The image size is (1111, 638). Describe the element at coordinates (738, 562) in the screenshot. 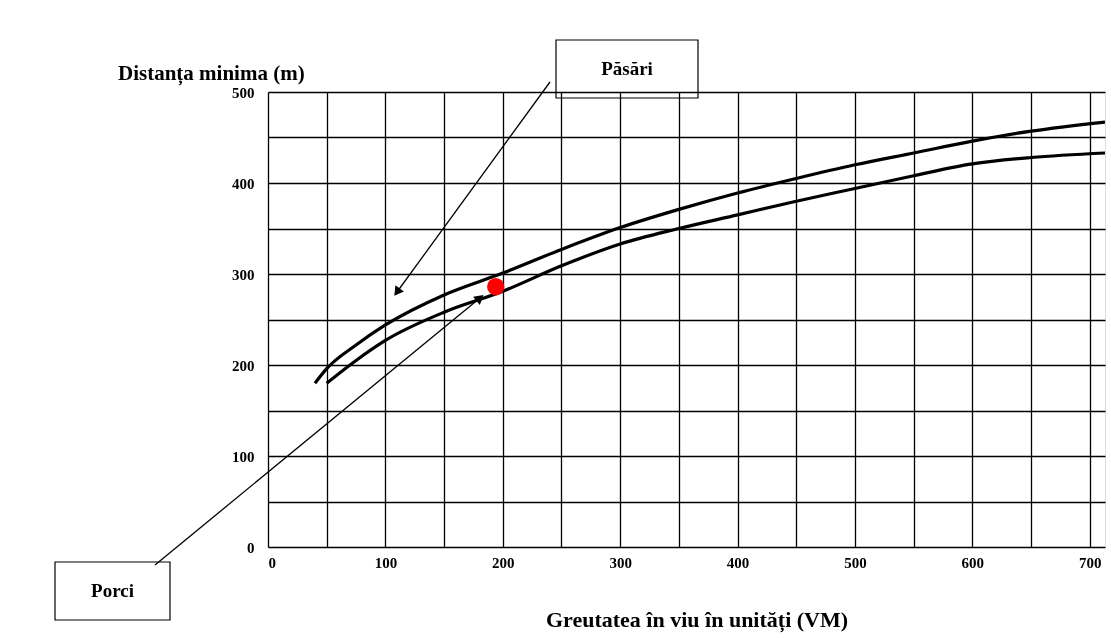

I see `x-tick-label: 400` at that location.